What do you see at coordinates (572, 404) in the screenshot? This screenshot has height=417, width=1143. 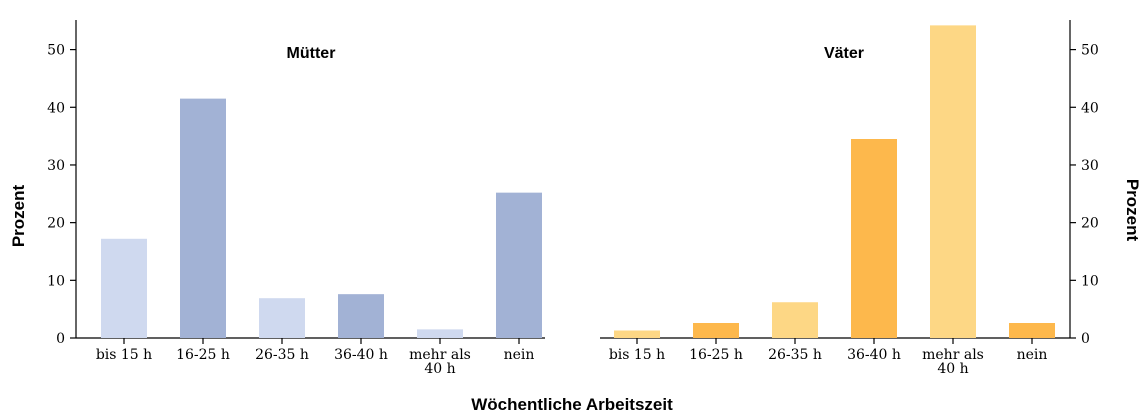 I see `x-axis-label: Wöchentliche Arbeitszeit` at bounding box center [572, 404].